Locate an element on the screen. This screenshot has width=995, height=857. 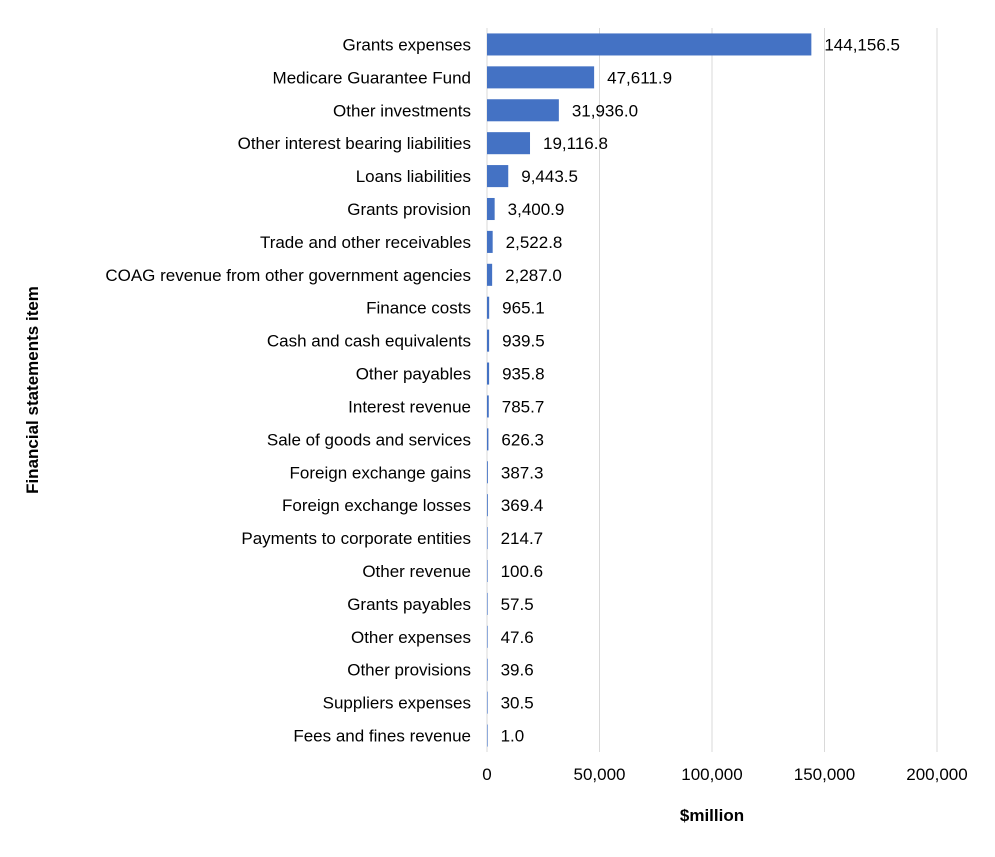
value-label: 47.6 is located at coordinates (517, 637).